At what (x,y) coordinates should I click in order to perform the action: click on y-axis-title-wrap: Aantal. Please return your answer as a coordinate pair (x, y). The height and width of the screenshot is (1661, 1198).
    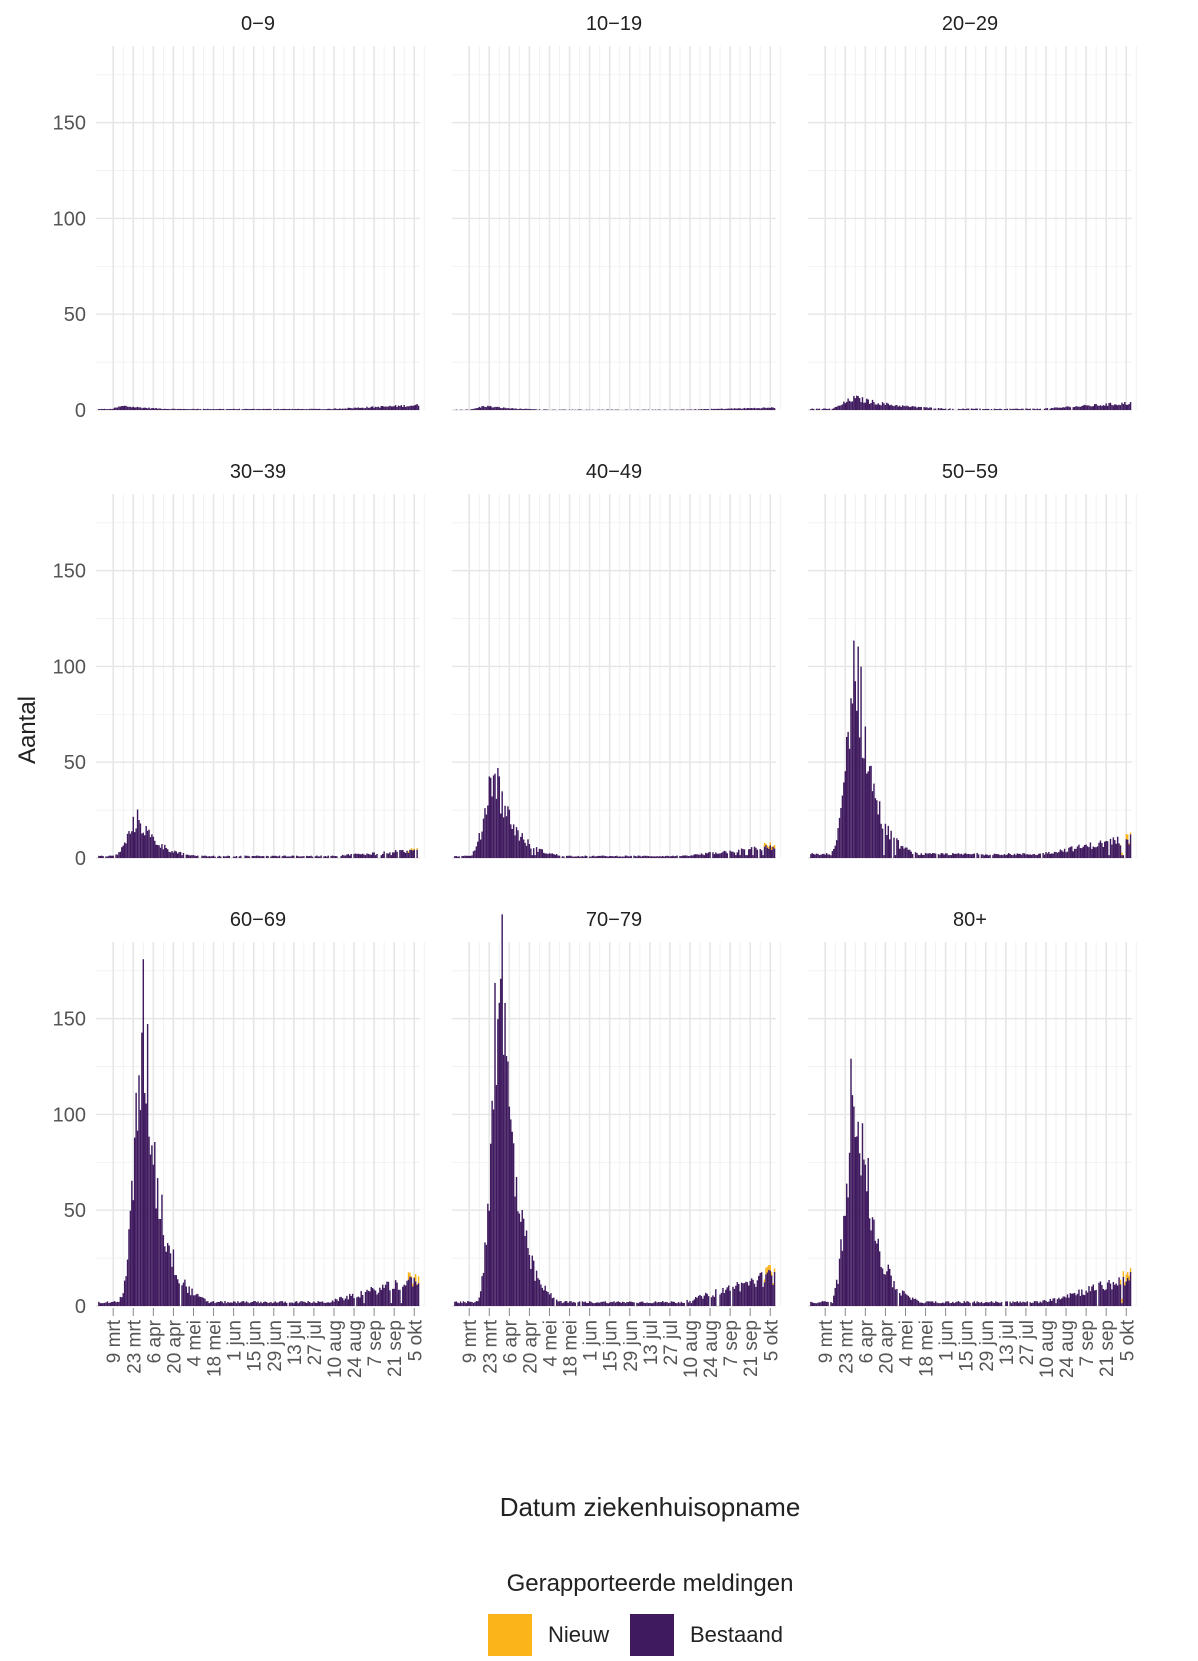
    Looking at the image, I should click on (28, 730).